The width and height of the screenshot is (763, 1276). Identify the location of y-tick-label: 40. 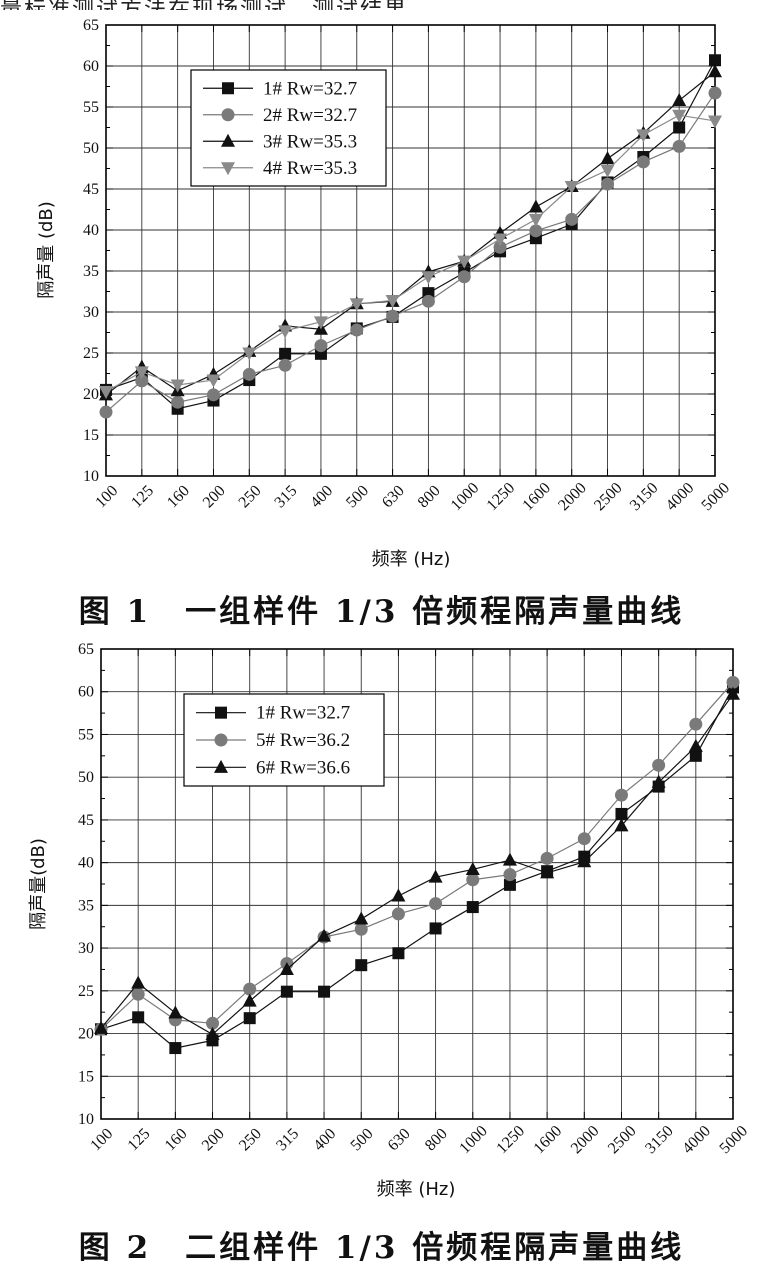
(91, 230).